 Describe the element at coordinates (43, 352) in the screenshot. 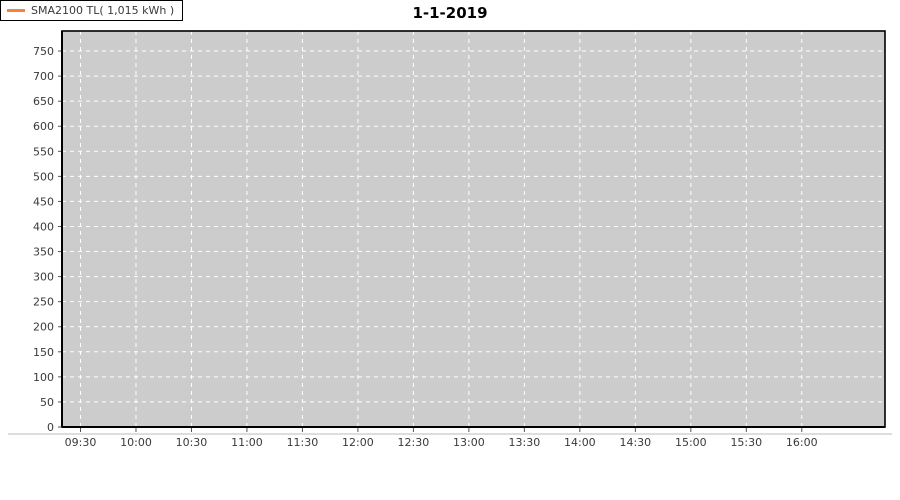

I see `y-tick-label: 150` at that location.